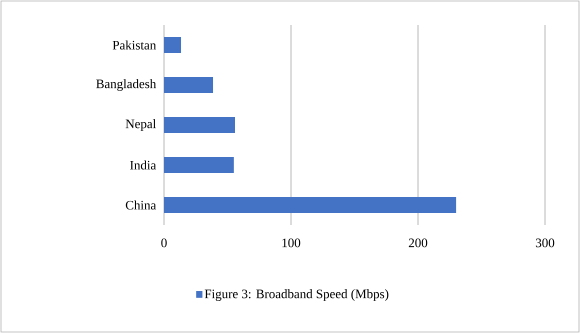 The width and height of the screenshot is (580, 333). Describe the element at coordinates (141, 125) in the screenshot. I see `y-tick-label: Nepal` at that location.